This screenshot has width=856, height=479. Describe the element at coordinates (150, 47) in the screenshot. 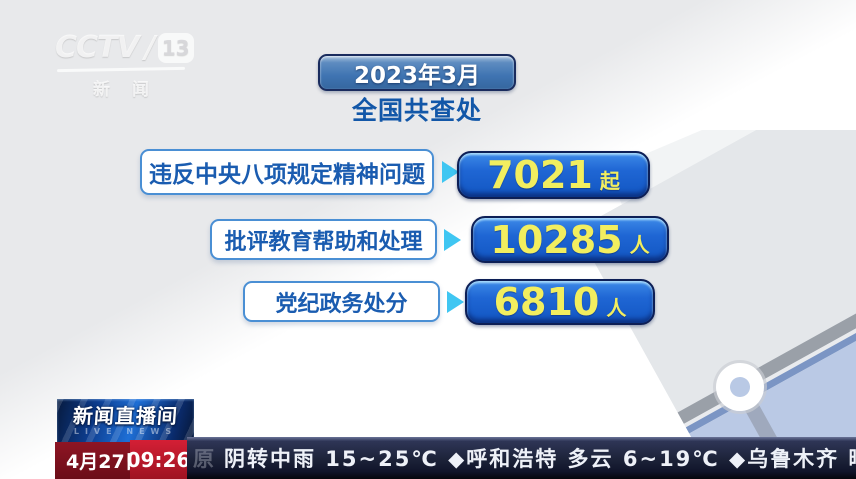

I see `cctv-logo-slash: /` at that location.